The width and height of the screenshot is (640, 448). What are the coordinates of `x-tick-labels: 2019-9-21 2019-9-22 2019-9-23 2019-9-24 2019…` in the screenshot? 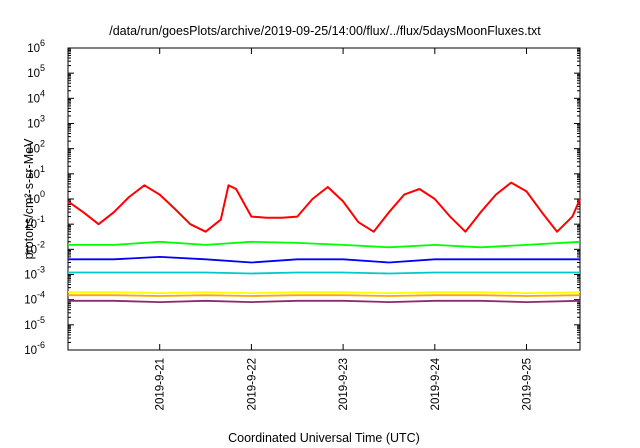 It's located at (344, 383).